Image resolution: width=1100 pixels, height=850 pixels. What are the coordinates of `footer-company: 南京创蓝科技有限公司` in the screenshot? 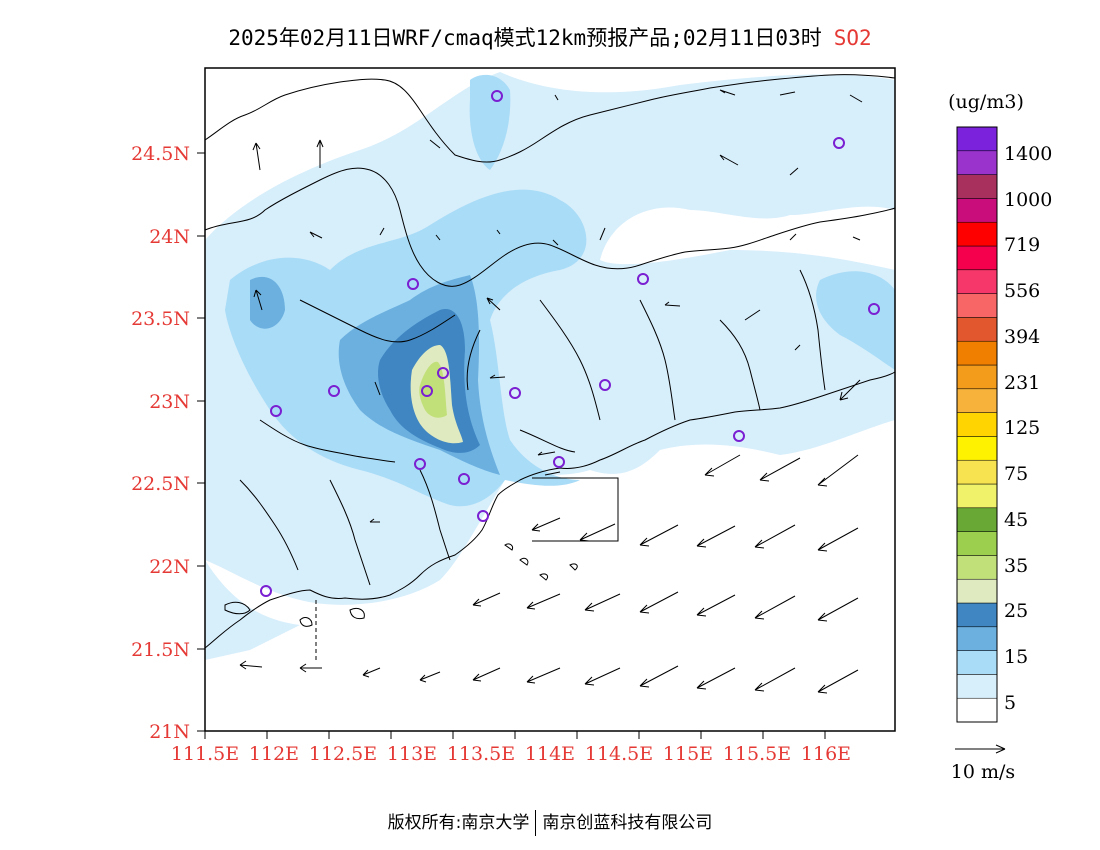 It's located at (627, 823).